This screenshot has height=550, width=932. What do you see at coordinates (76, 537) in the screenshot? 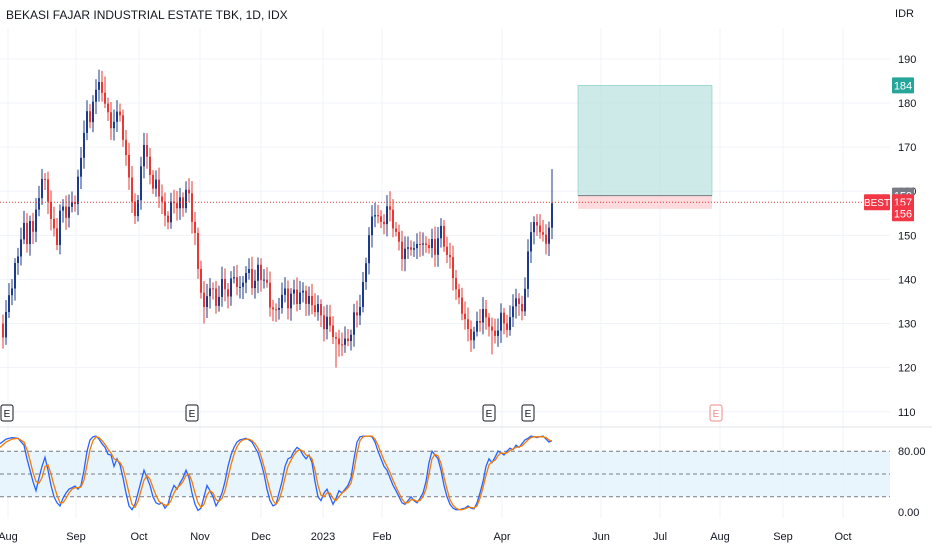
I see `x-tick-label: Sep` at bounding box center [76, 537].